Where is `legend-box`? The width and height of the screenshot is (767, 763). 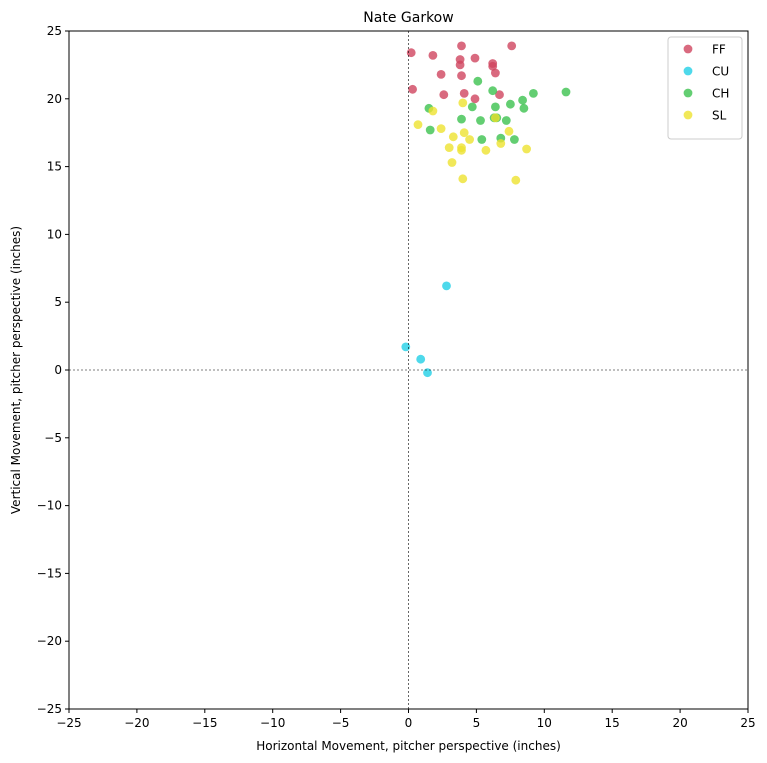 legend-box is located at coordinates (705, 88).